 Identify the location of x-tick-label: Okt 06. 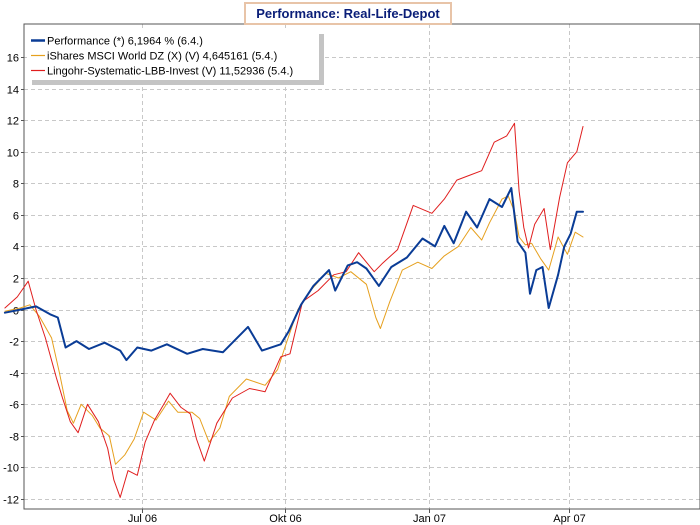
(285, 519).